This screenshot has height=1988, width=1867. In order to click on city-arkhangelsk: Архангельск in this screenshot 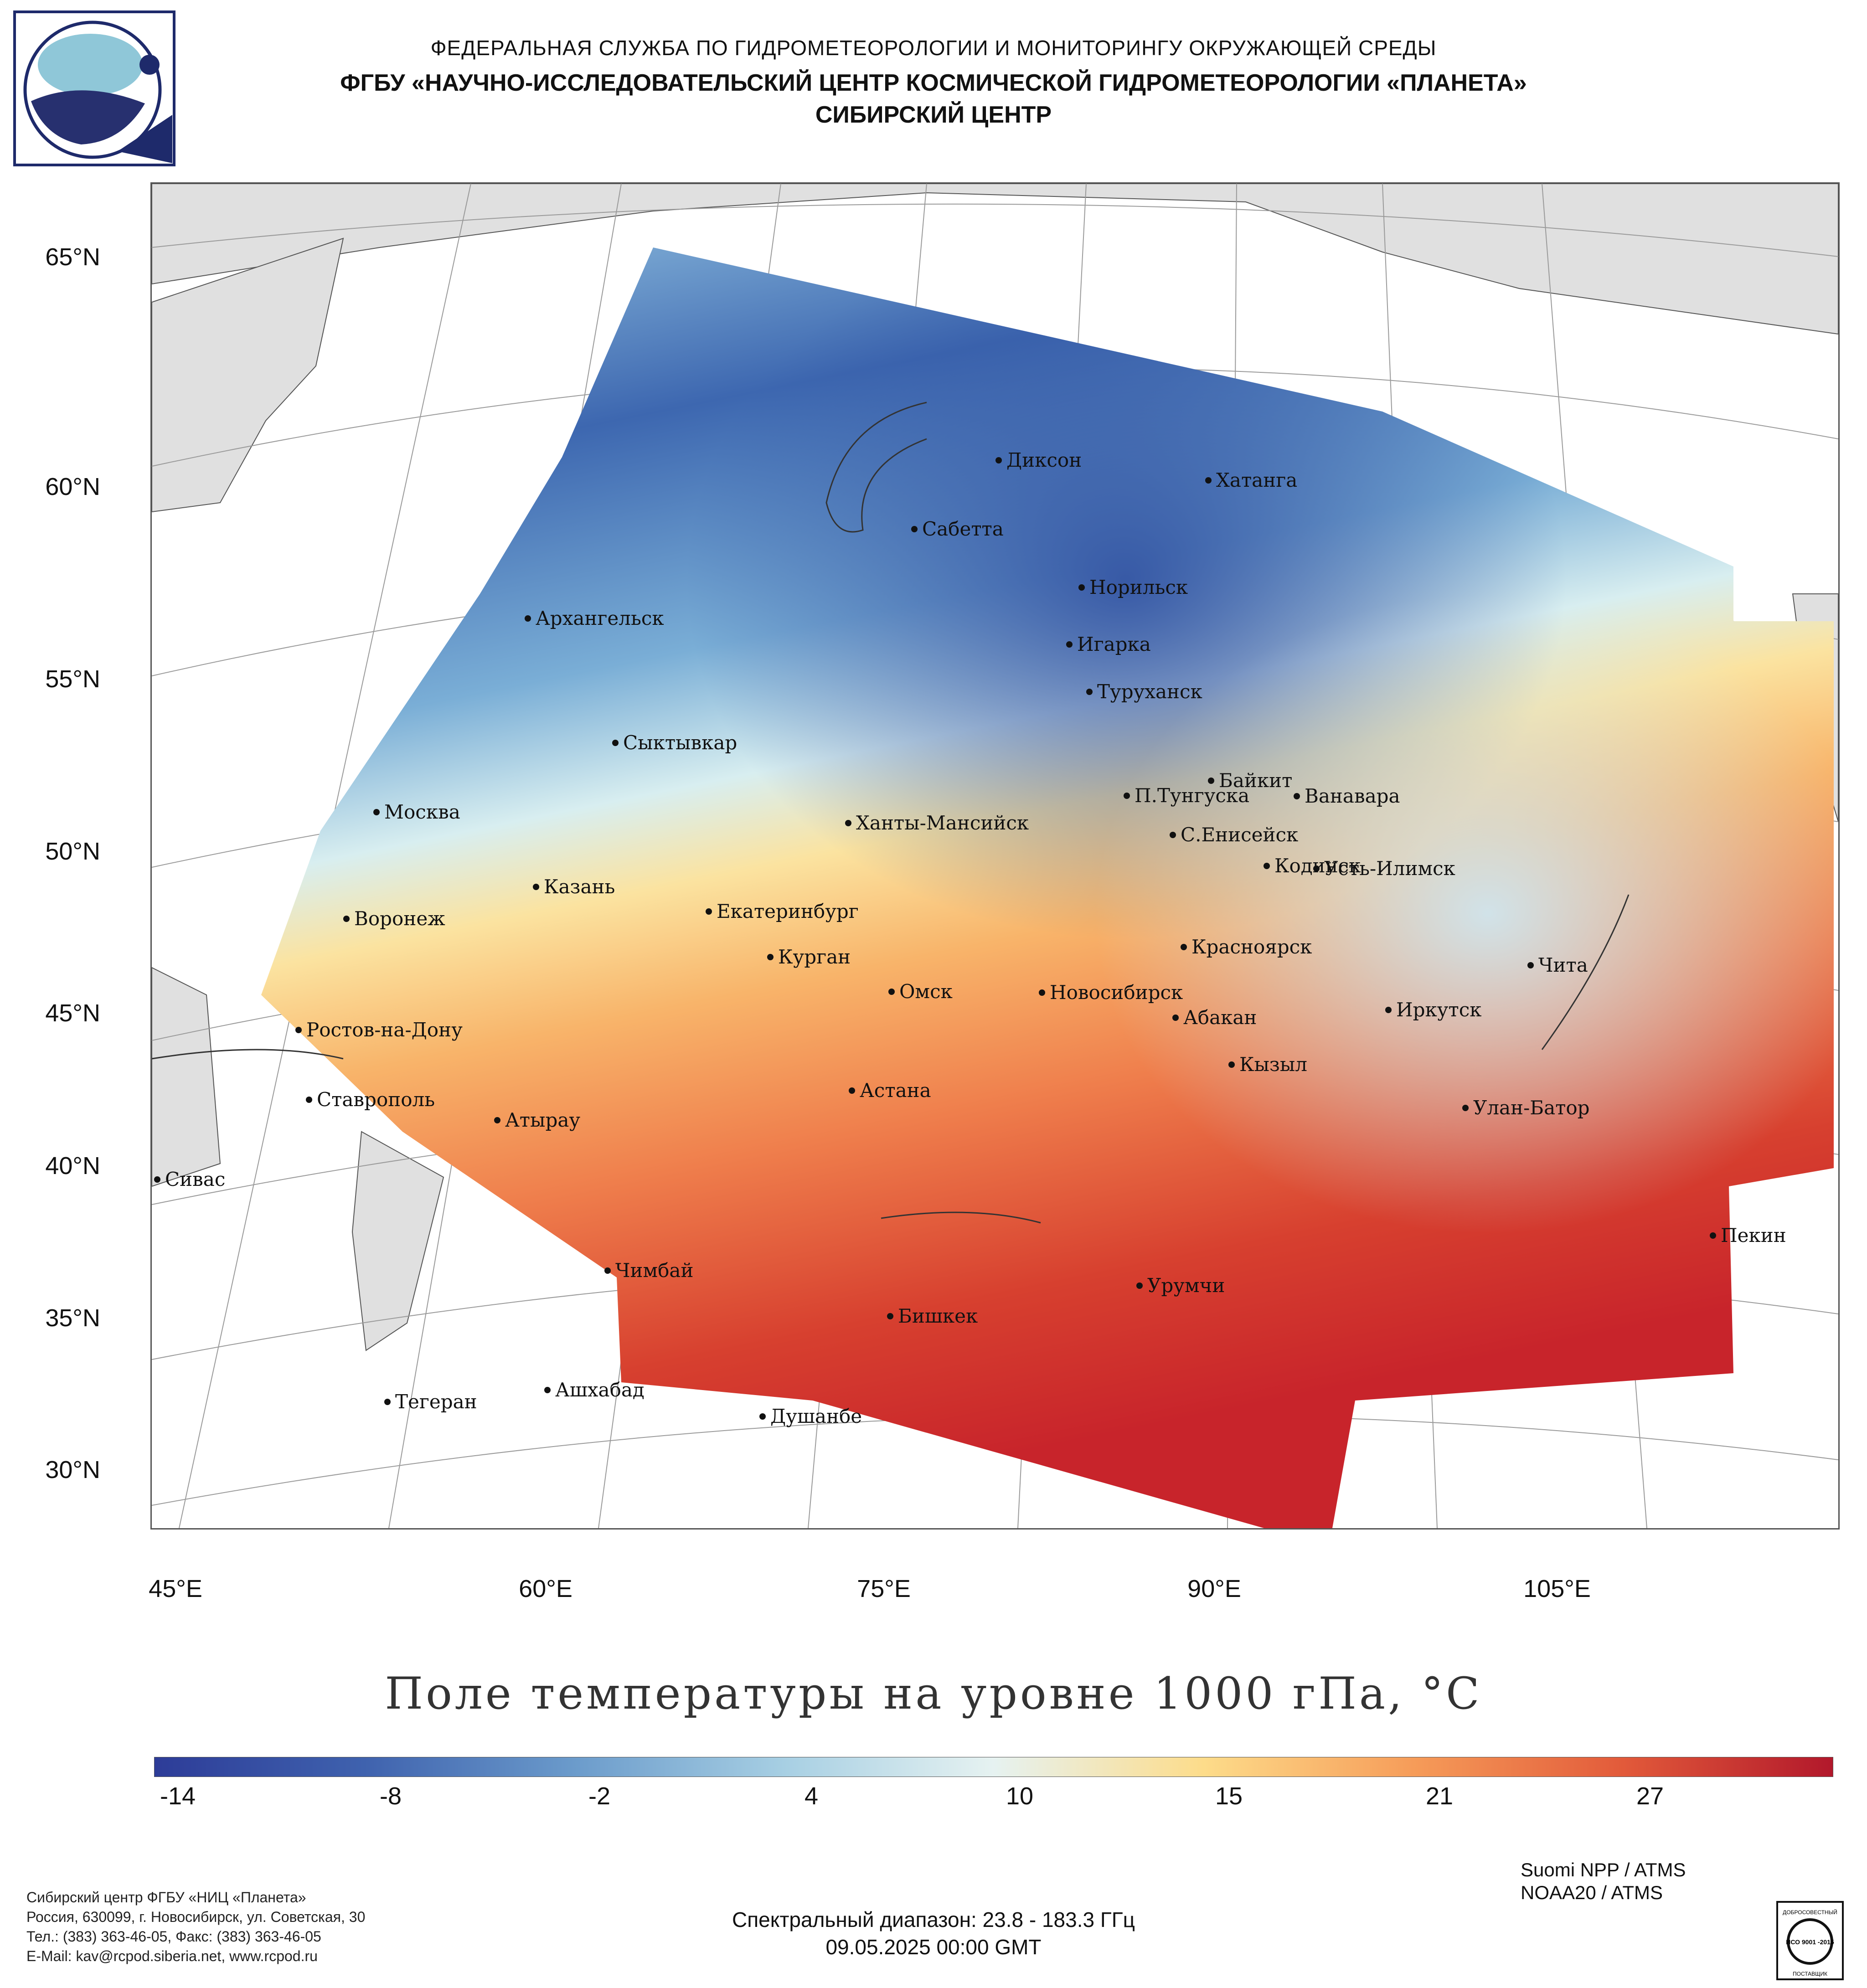, I will do `click(594, 618)`.